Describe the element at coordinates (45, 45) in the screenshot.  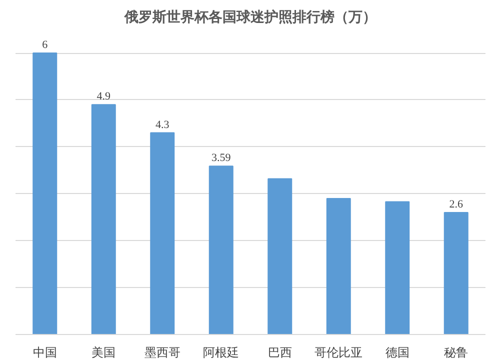
I see `data-label: 6` at that location.